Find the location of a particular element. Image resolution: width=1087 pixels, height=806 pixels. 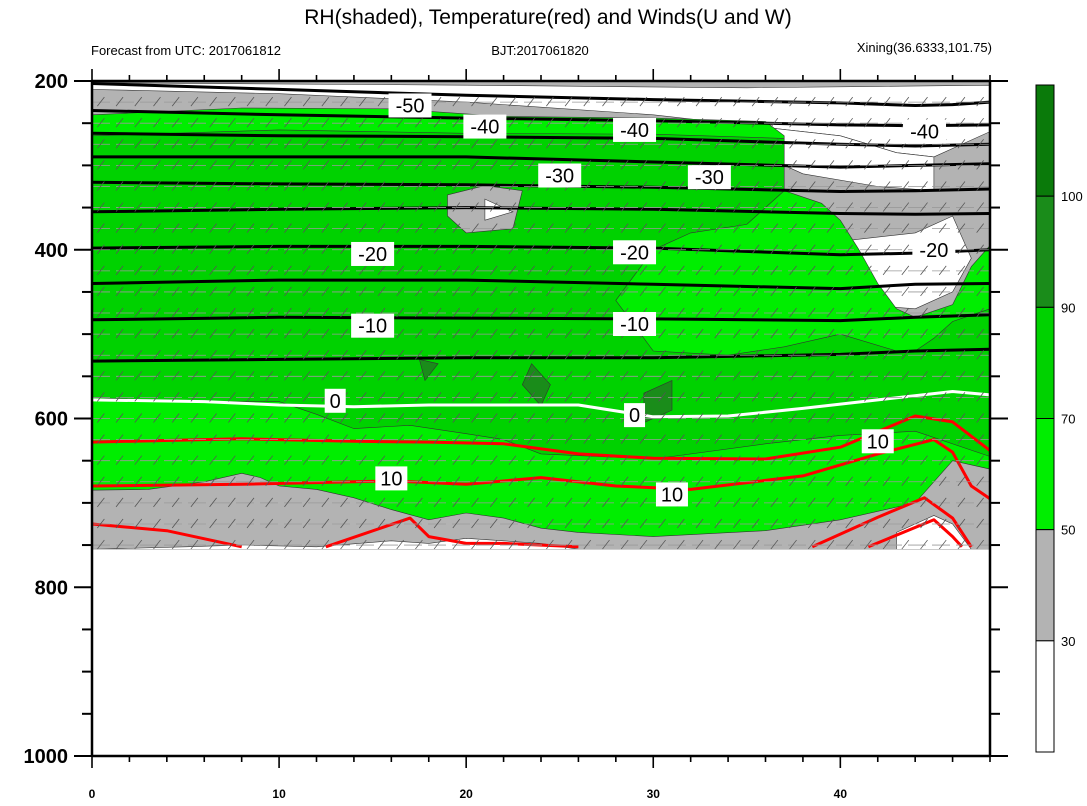

colorbar-label: 90 is located at coordinates (1068, 307).